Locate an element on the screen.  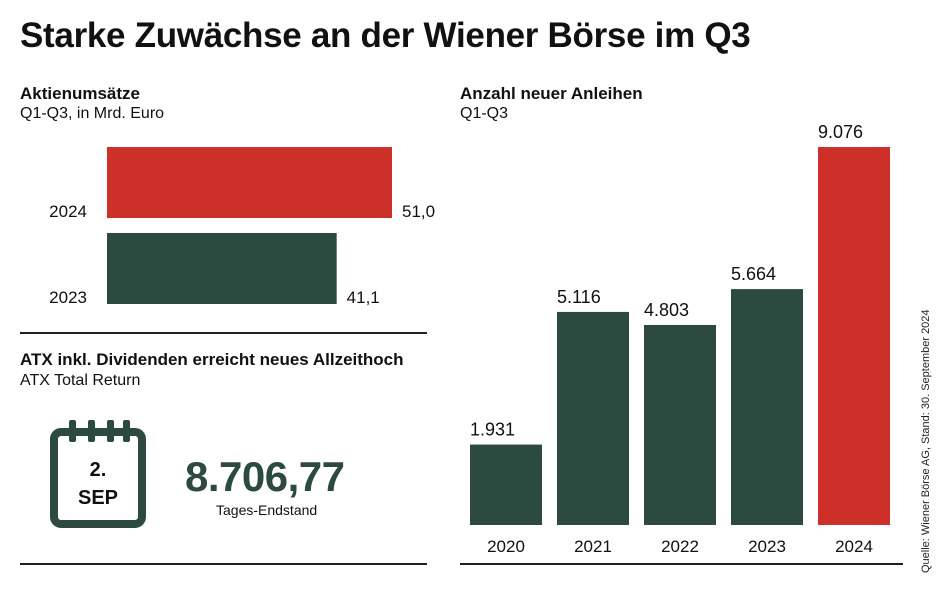
value-label-2020: 1.931 is located at coordinates (492, 430).